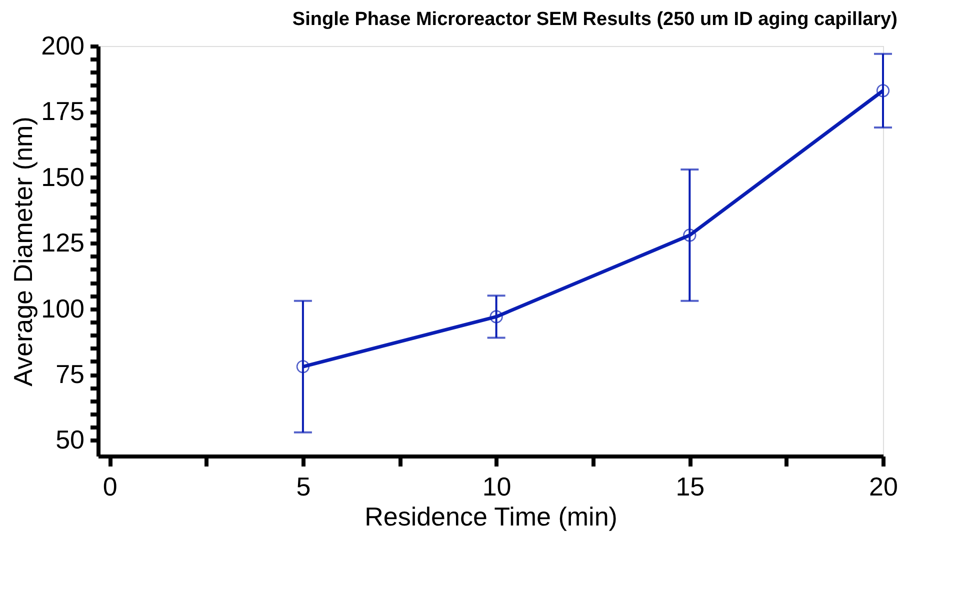 Image resolution: width=973 pixels, height=594 pixels. Describe the element at coordinates (62, 243) in the screenshot. I see `y-tick-label: 125` at that location.